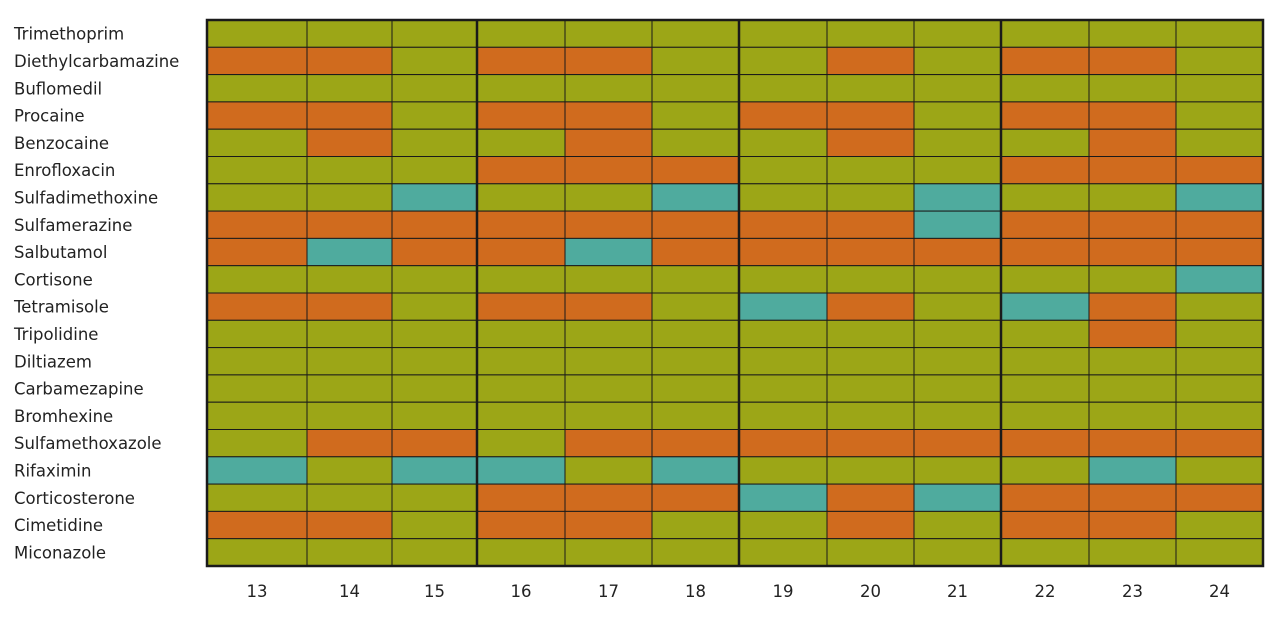  What do you see at coordinates (695, 591) in the screenshot?
I see `column-label: 18` at bounding box center [695, 591].